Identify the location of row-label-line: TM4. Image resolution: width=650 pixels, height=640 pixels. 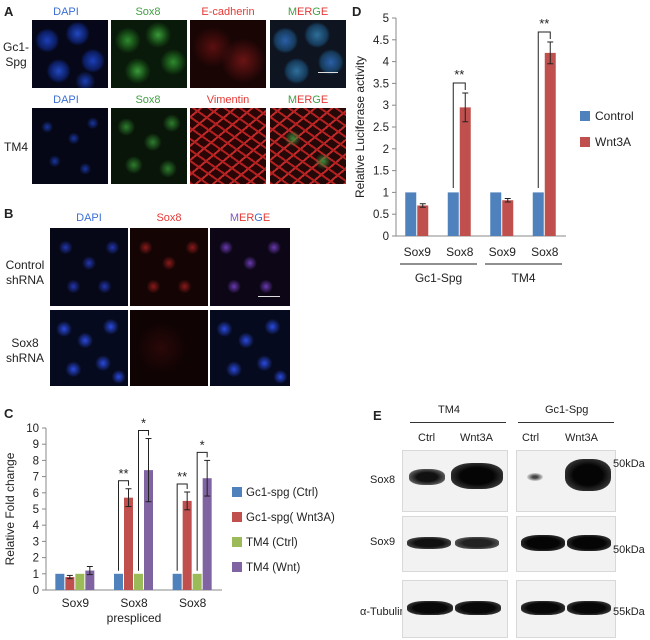
(16, 147).